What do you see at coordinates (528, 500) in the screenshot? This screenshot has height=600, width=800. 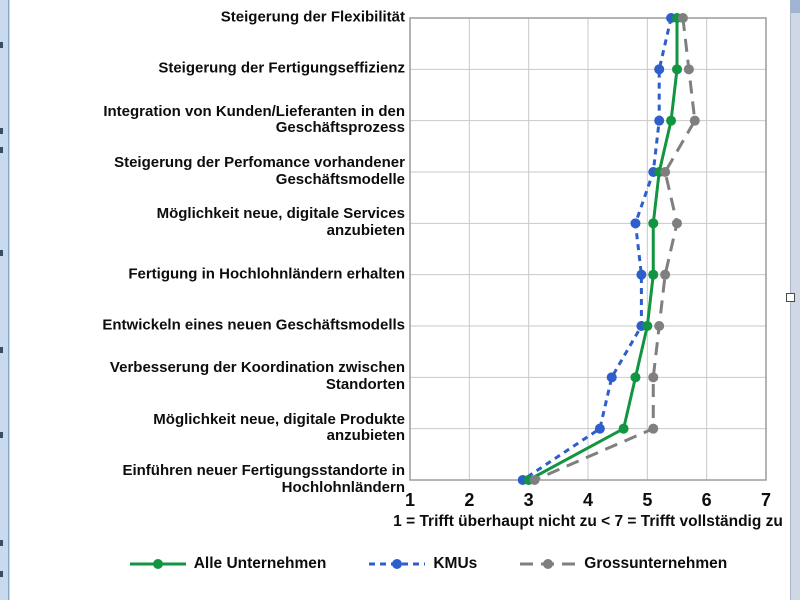 I see `x-tick-label: 3` at bounding box center [528, 500].